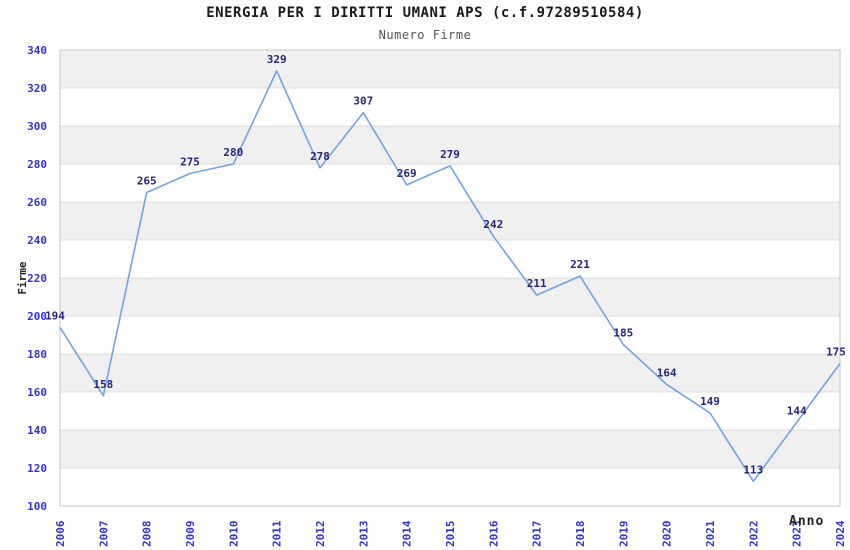 This screenshot has width=850, height=550. What do you see at coordinates (537, 534) in the screenshot?
I see `x-tick-label: 2017` at bounding box center [537, 534].